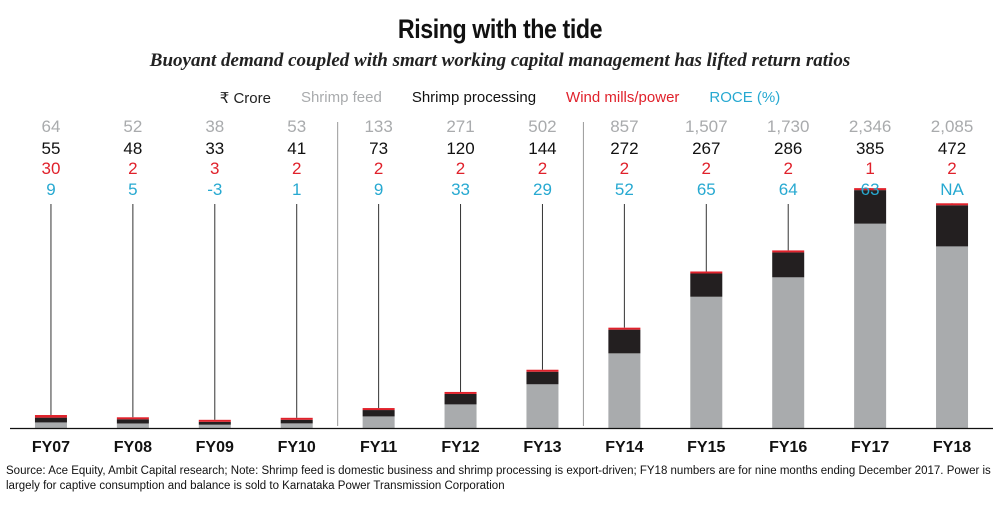 This screenshot has height=506, width=1000. Describe the element at coordinates (214, 126) in the screenshot. I see `label-shrimp-feed: 38` at that location.